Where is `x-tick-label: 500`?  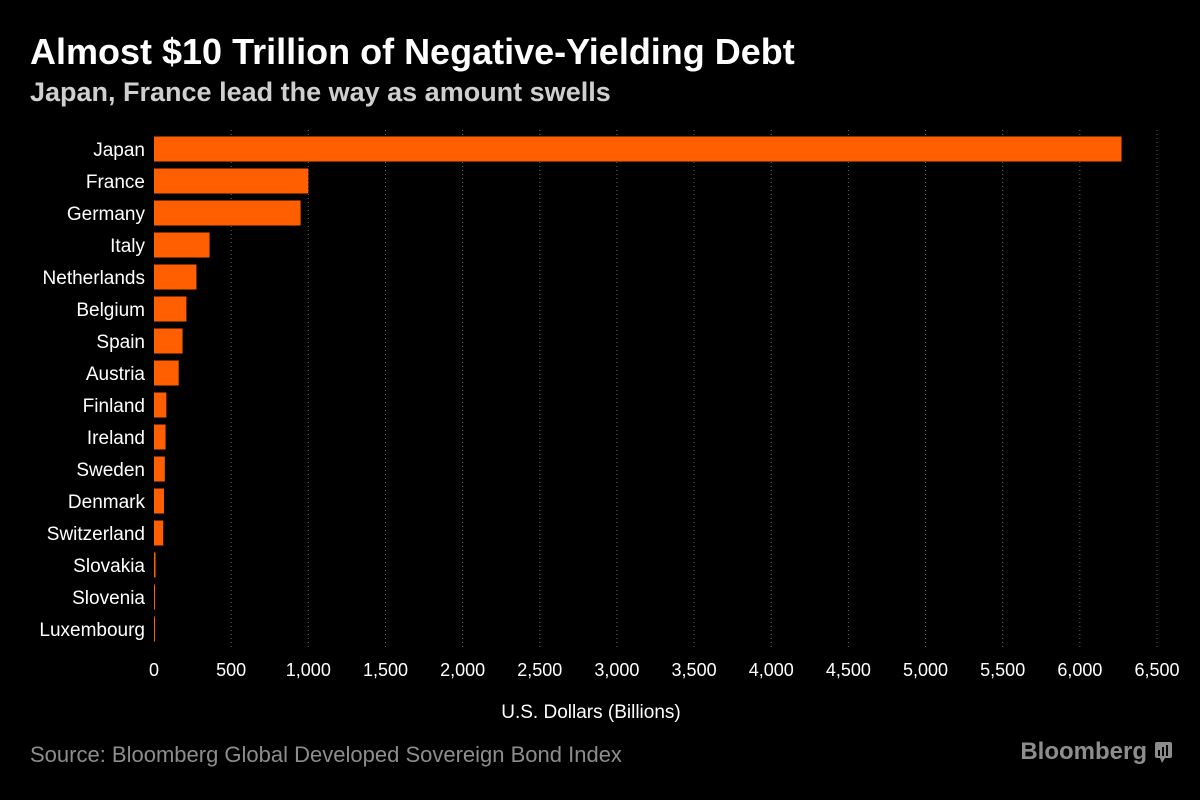
x-tick-label: 500 is located at coordinates (231, 670).